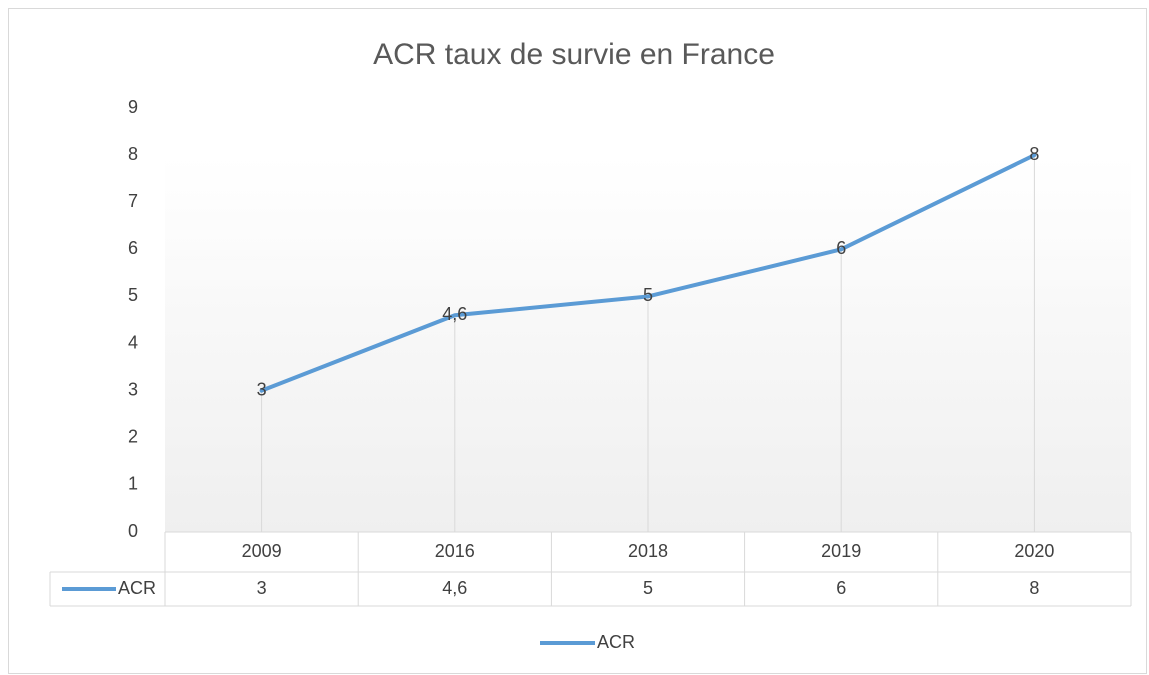 This screenshot has width=1149, height=675. What do you see at coordinates (137, 588) in the screenshot?
I see `table-series-name: ACR` at bounding box center [137, 588].